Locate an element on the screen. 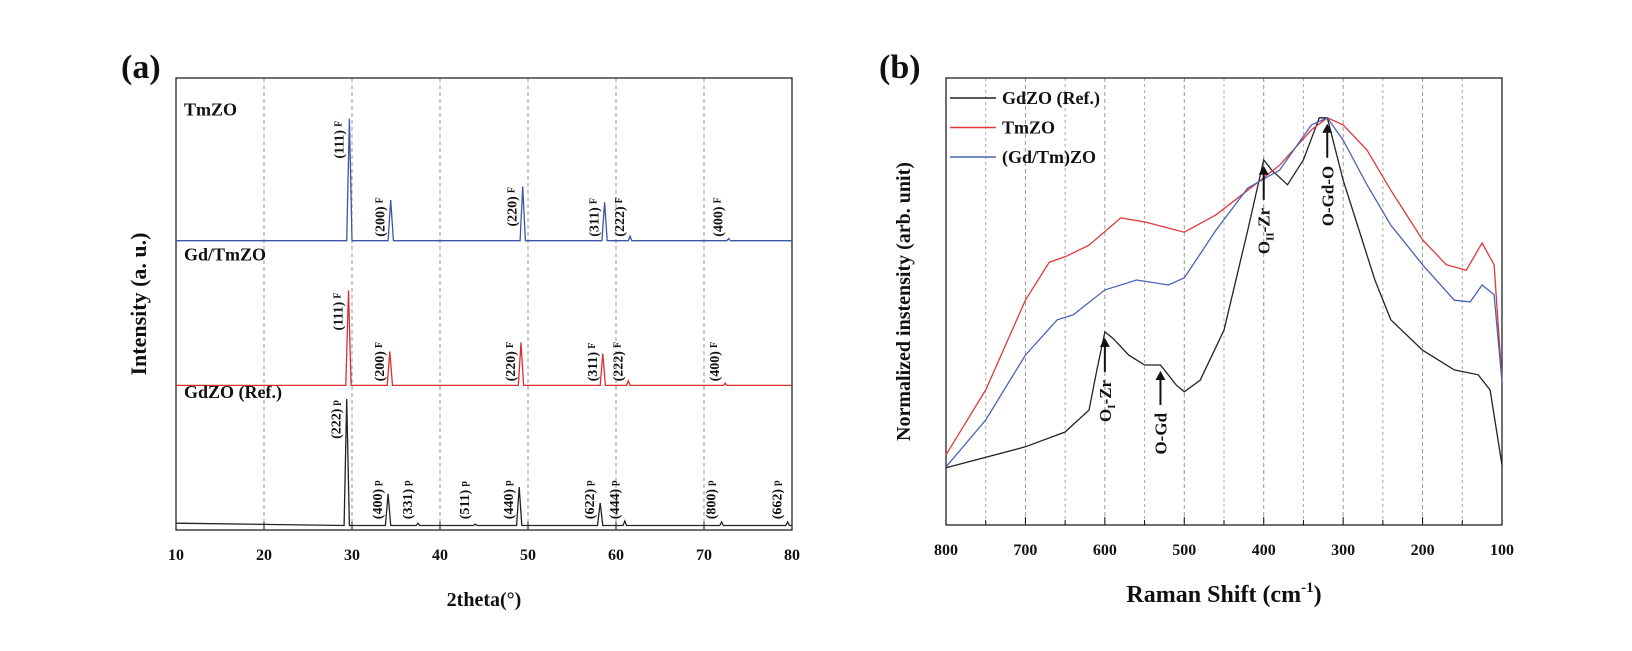 The height and width of the screenshot is (651, 1632). x-tick-label: 70 is located at coordinates (704, 555).